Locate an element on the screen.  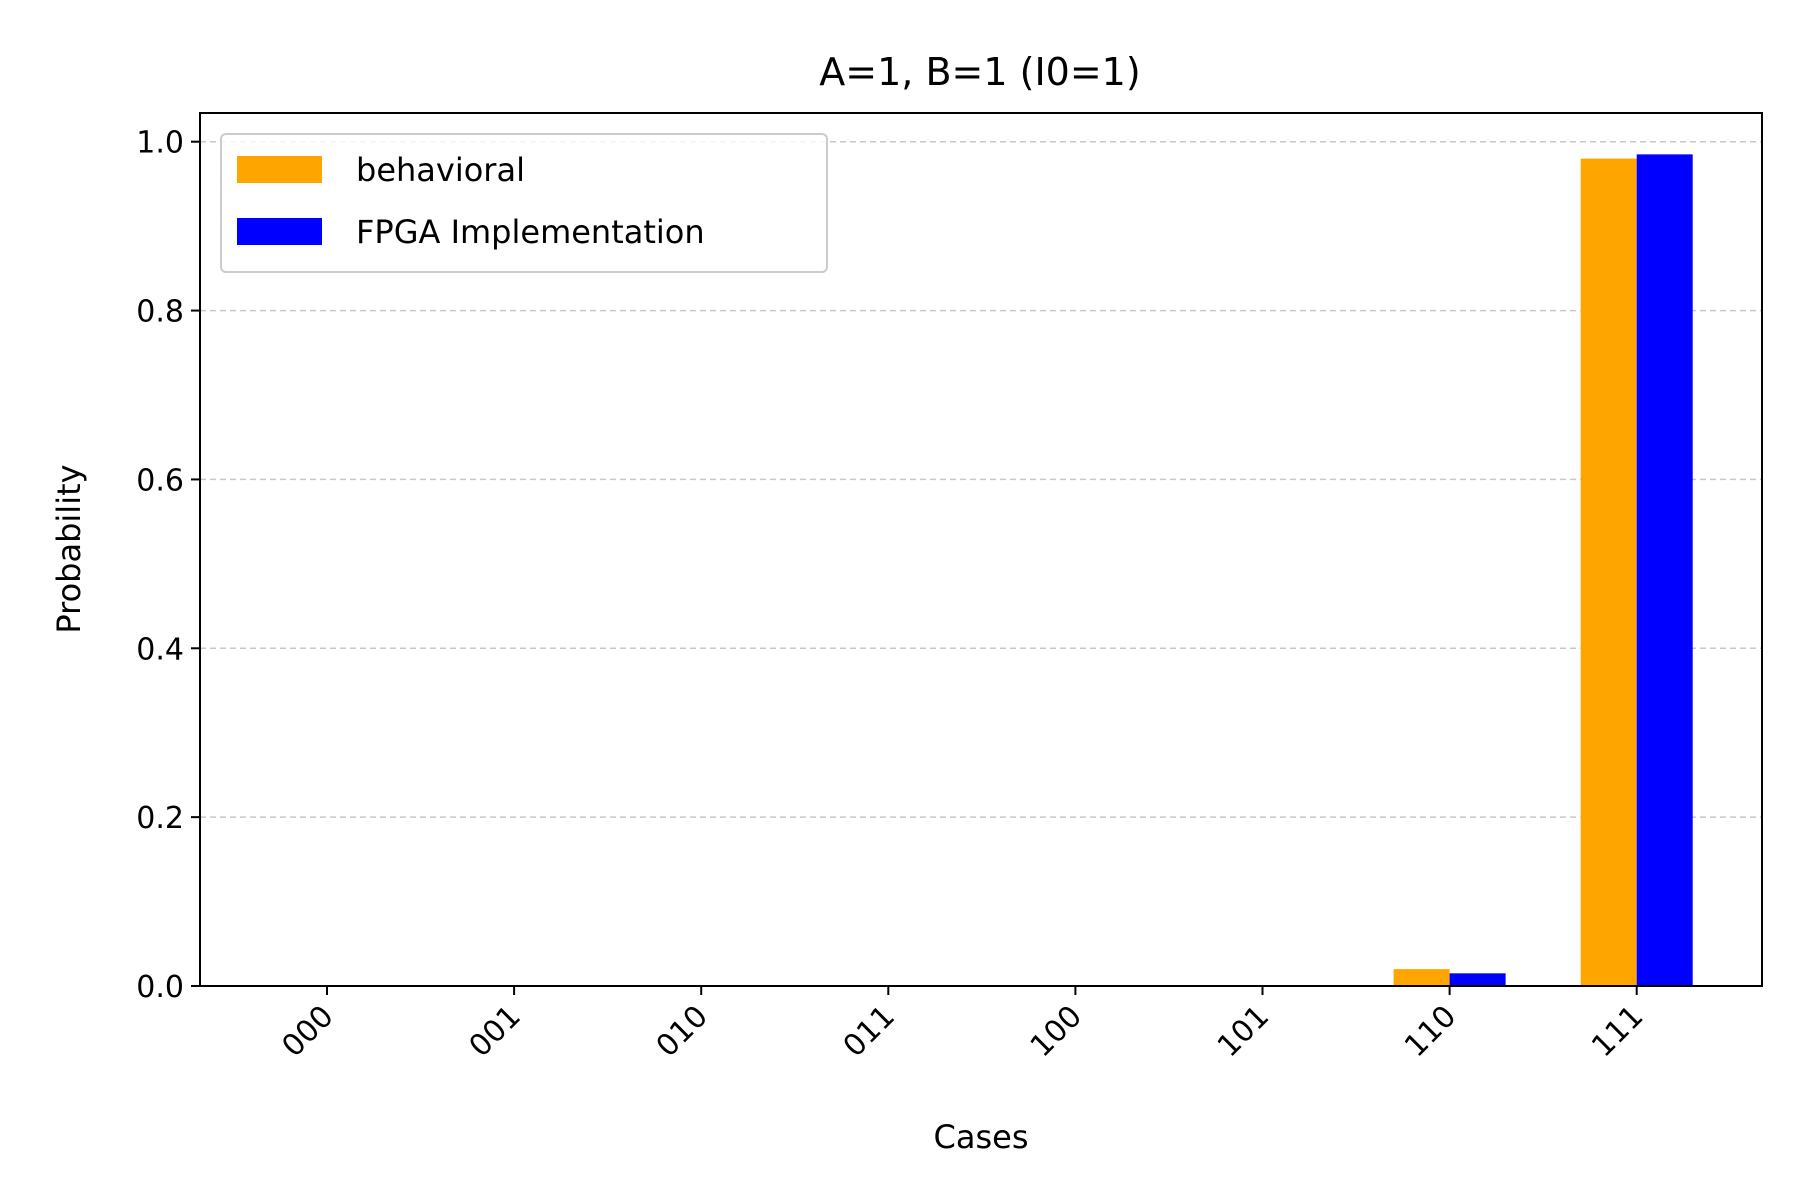
y-tick-label: 0.6 is located at coordinates (160, 480).